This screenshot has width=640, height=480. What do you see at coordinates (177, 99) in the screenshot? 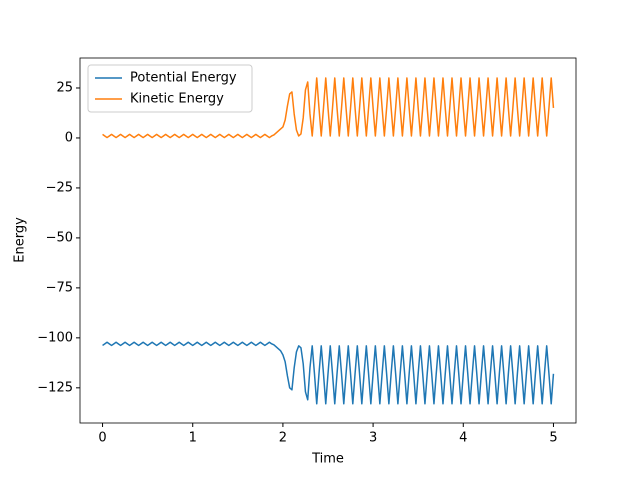
I see `legend-label: Kinetic Energy` at bounding box center [177, 99].